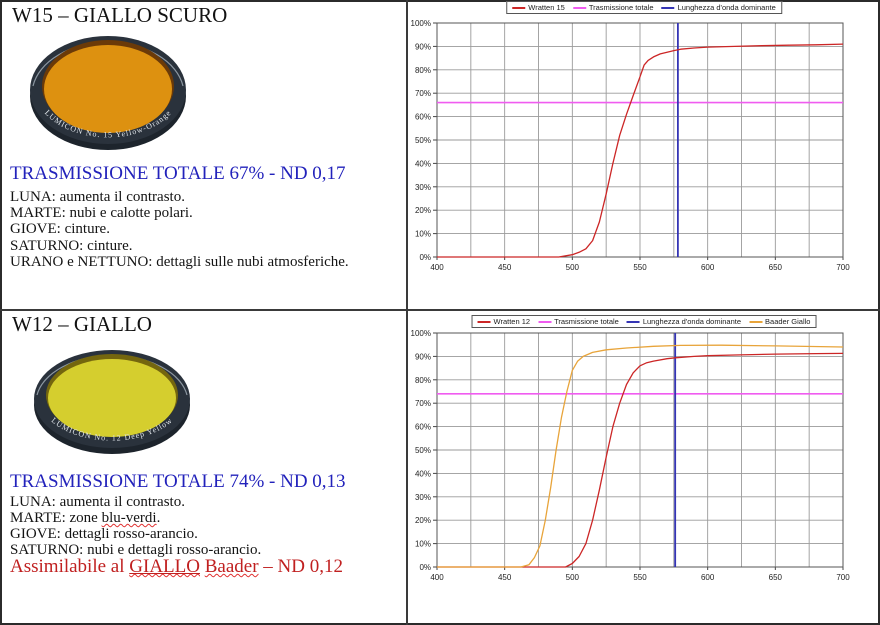  I want to click on legend-label: Wratten 15, so click(546, 7).